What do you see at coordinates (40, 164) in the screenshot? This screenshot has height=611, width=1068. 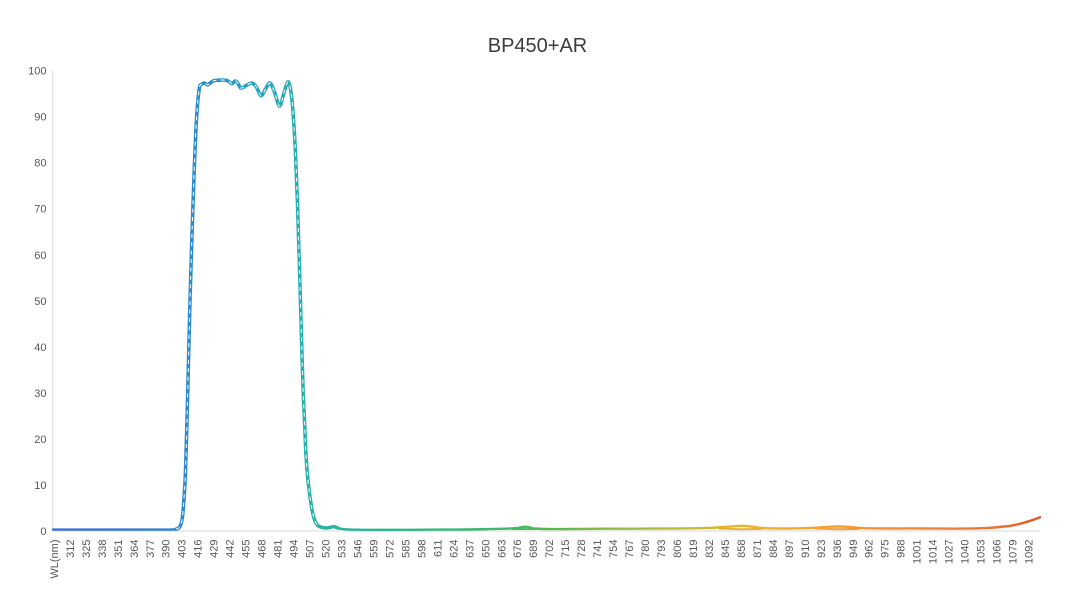 I see `svg-text: 80` at bounding box center [40, 164].